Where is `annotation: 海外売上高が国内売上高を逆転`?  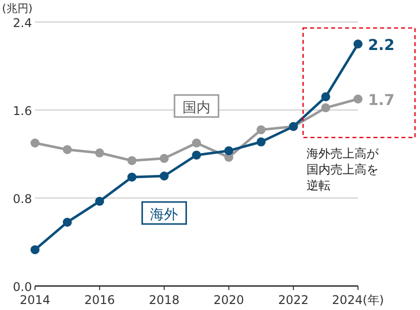 annotation: 海外売上高が国内売上高を逆転 is located at coordinates (343, 169).